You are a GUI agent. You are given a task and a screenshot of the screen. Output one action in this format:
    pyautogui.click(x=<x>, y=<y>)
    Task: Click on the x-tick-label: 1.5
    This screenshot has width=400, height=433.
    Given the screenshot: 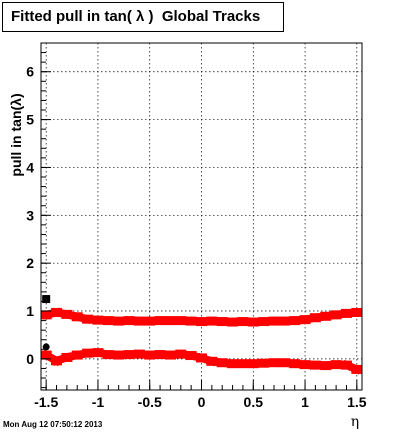 What is the action you would take?
    pyautogui.click(x=357, y=402)
    